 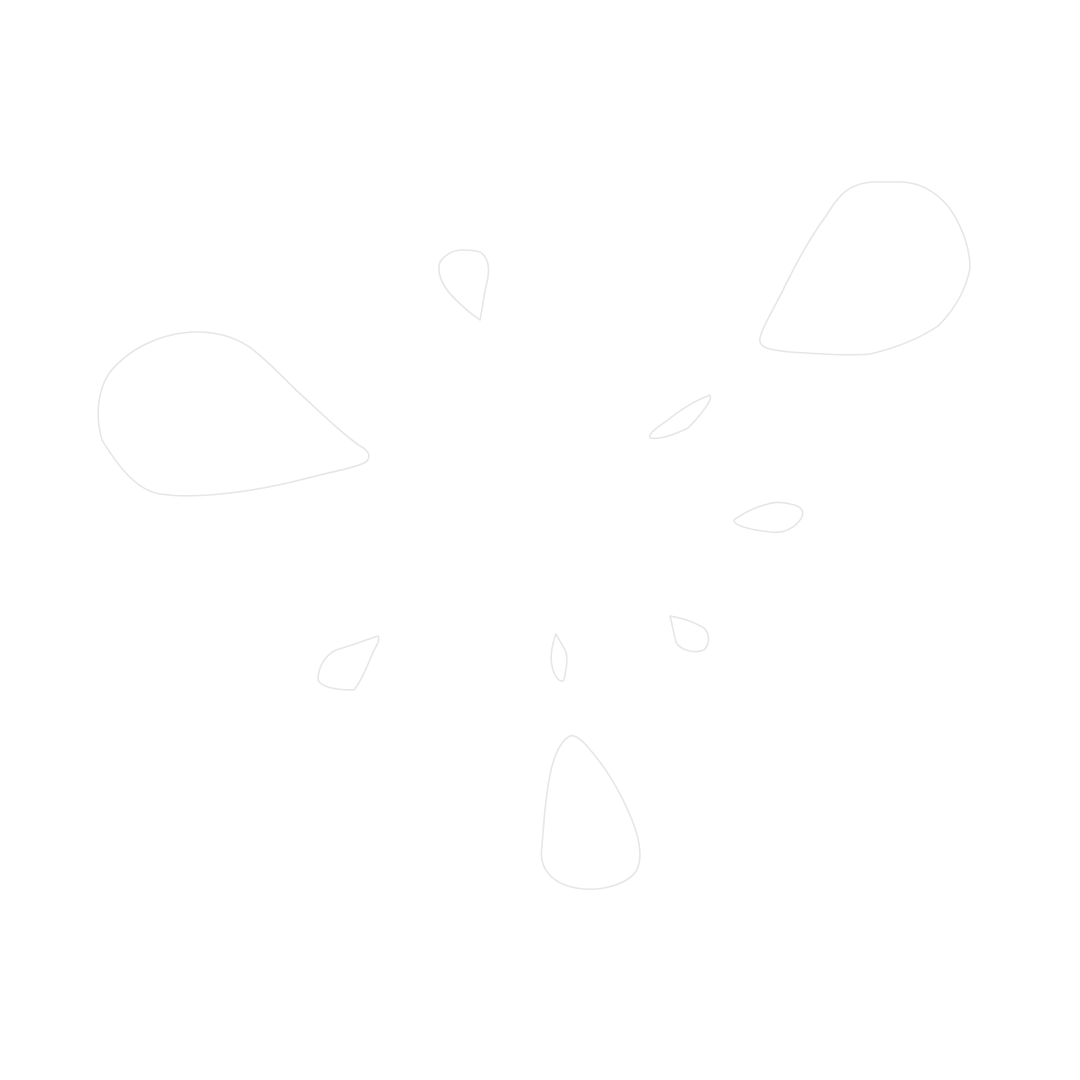 What do you see at coordinates (865, 268) in the screenshot?
I see `droplet-large-top-right` at bounding box center [865, 268].